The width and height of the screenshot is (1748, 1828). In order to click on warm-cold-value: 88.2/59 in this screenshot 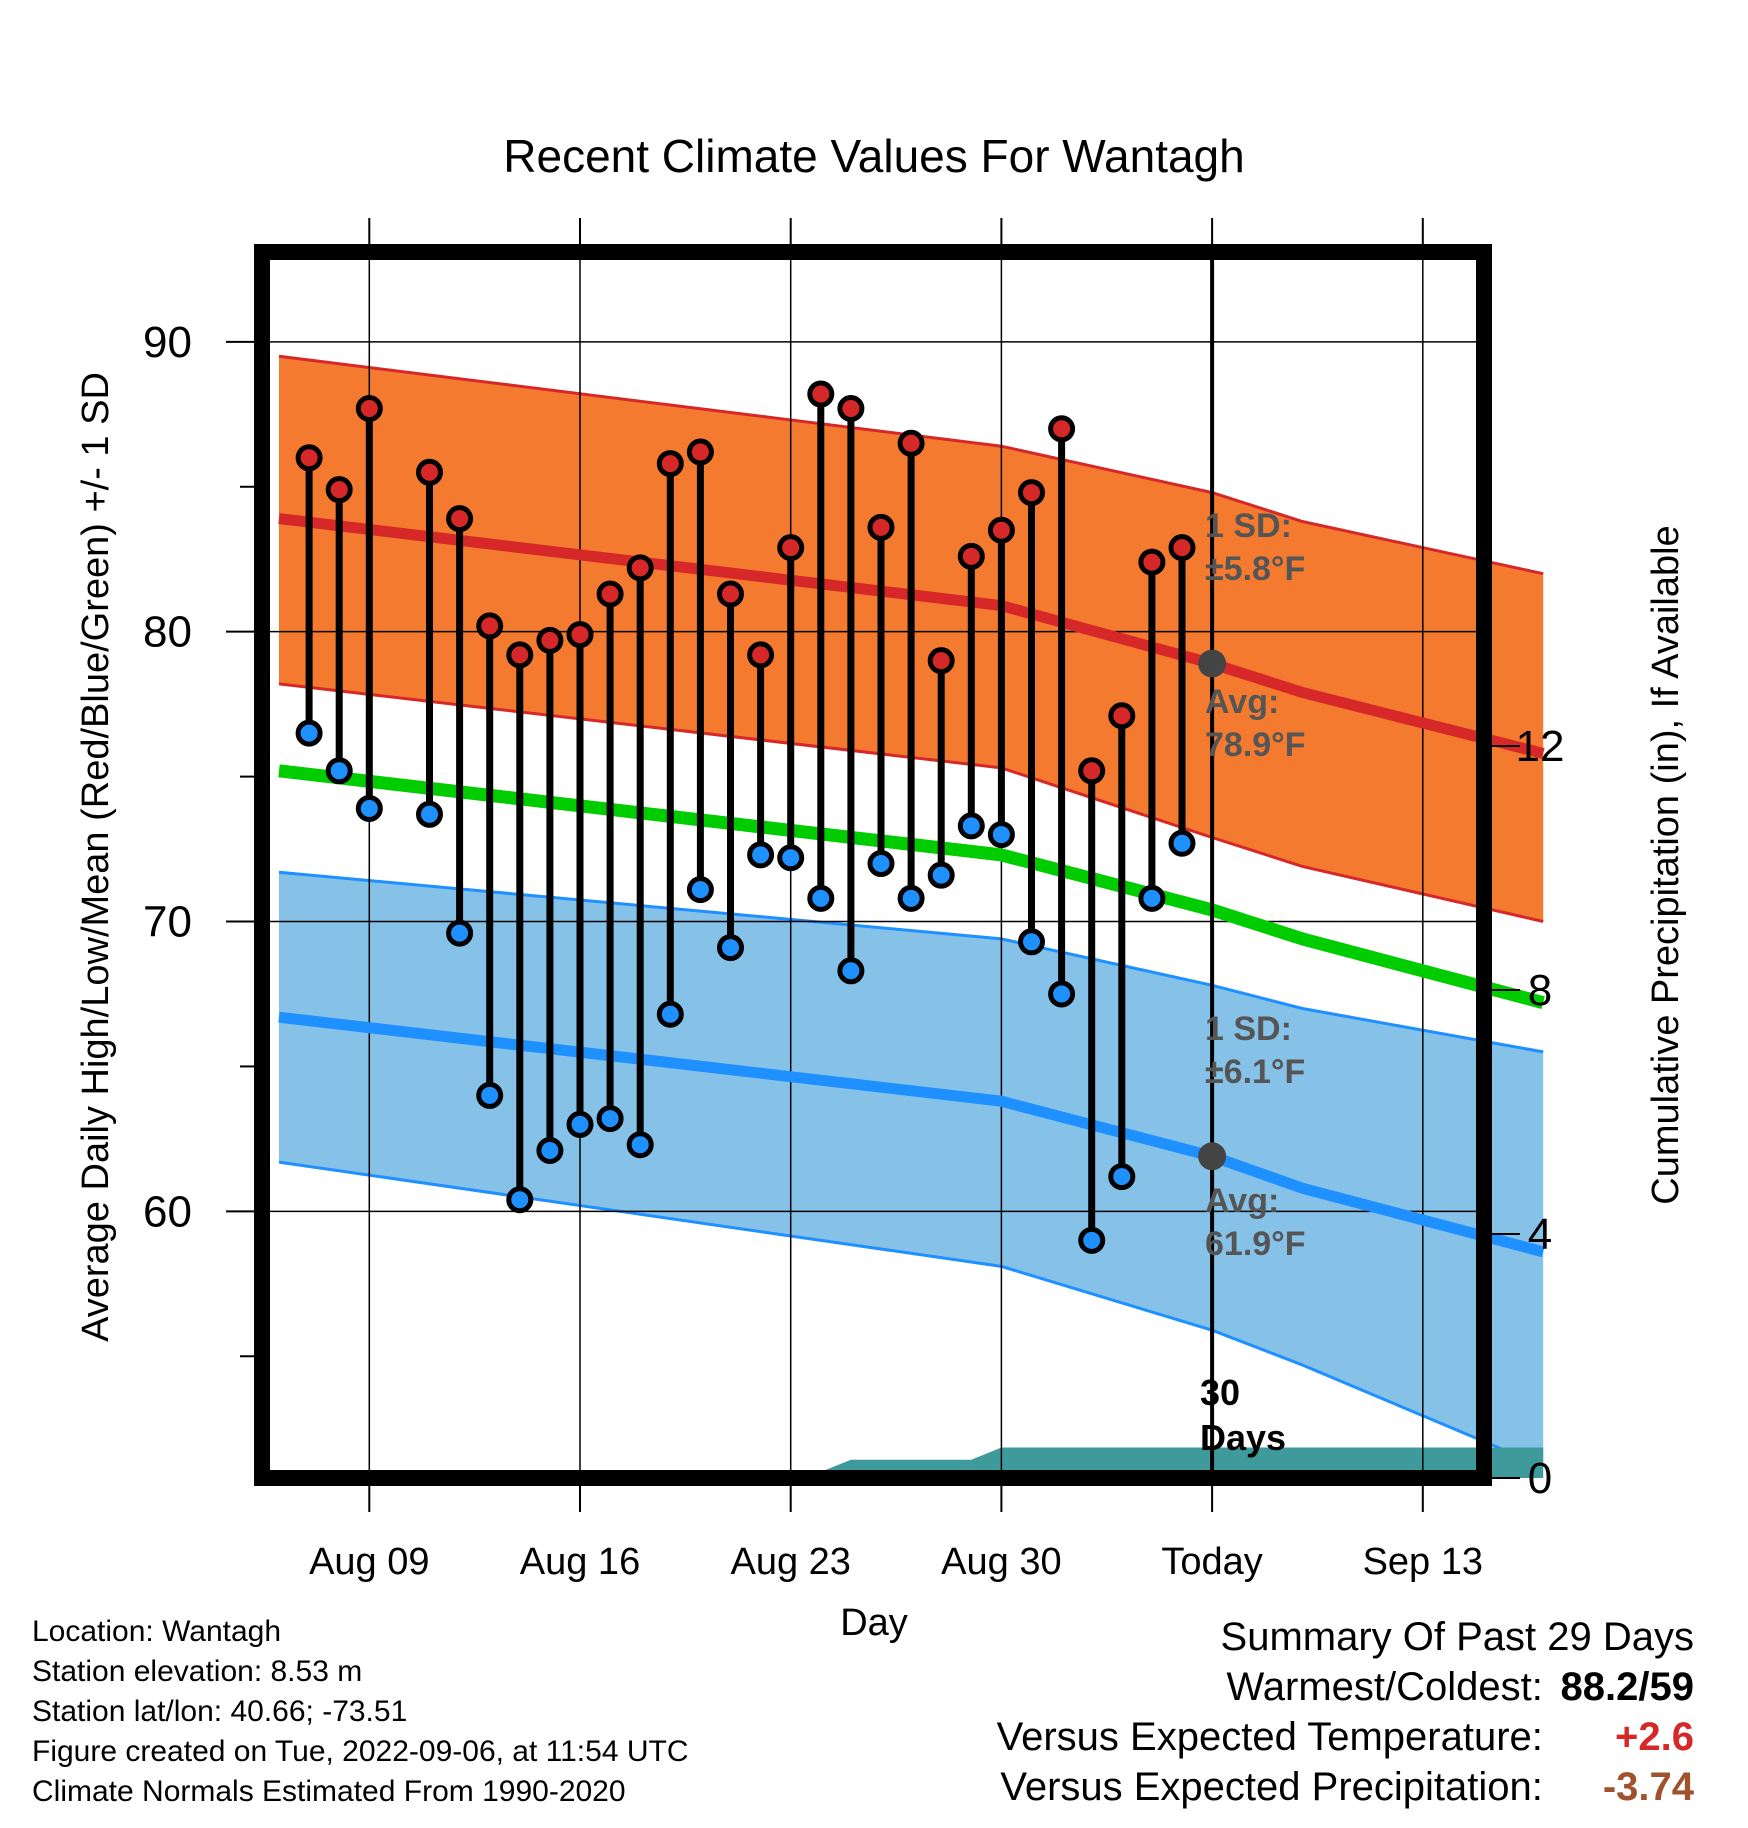, I will do `click(1627, 1687)`.